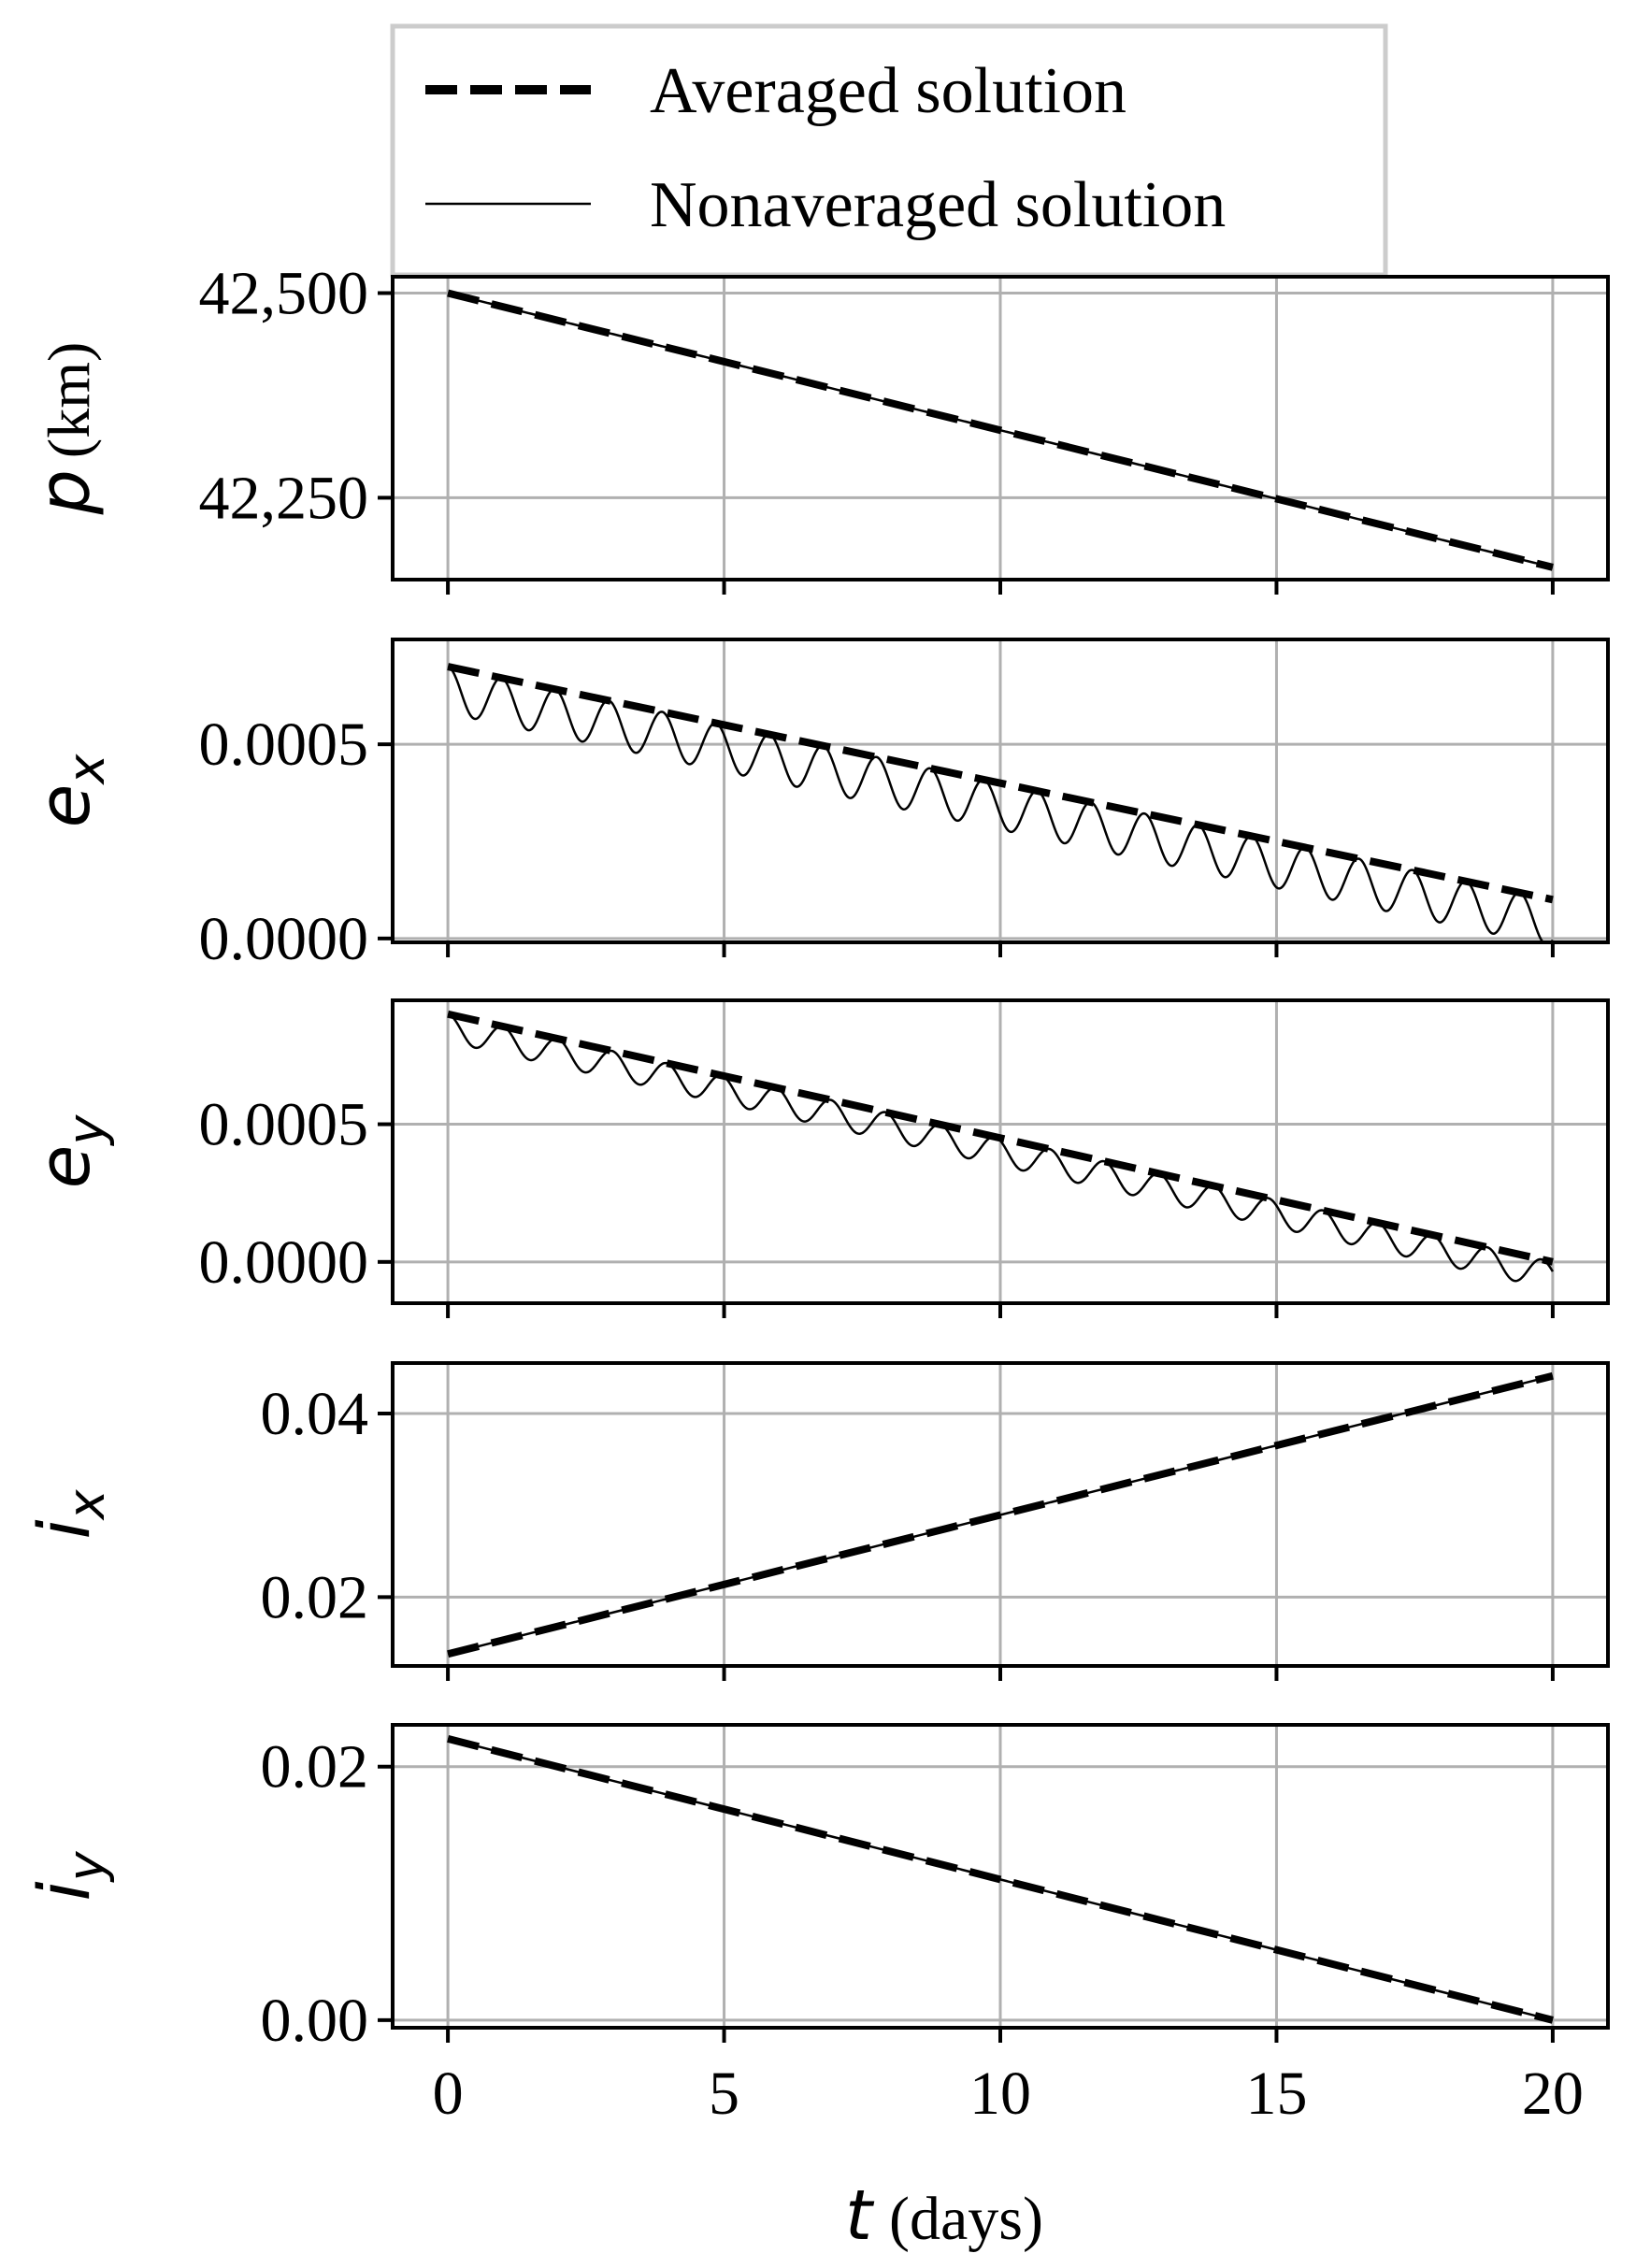 The image size is (1636, 2268). I want to click on series-nonaveraged-line, so click(1000, 803).